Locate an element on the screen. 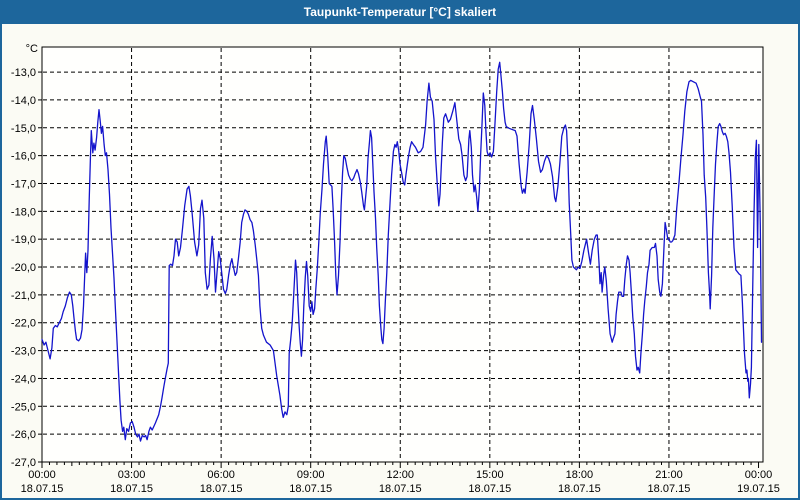 This screenshot has height=500, width=800. x-tick-time: 12:00 is located at coordinates (400, 475).